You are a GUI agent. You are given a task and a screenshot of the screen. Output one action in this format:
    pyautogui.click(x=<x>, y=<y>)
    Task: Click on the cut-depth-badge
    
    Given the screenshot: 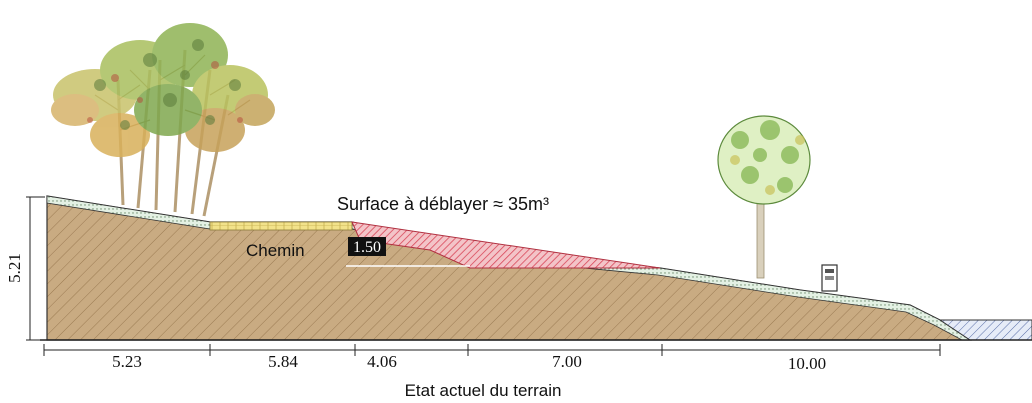 What is the action you would take?
    pyautogui.click(x=367, y=246)
    